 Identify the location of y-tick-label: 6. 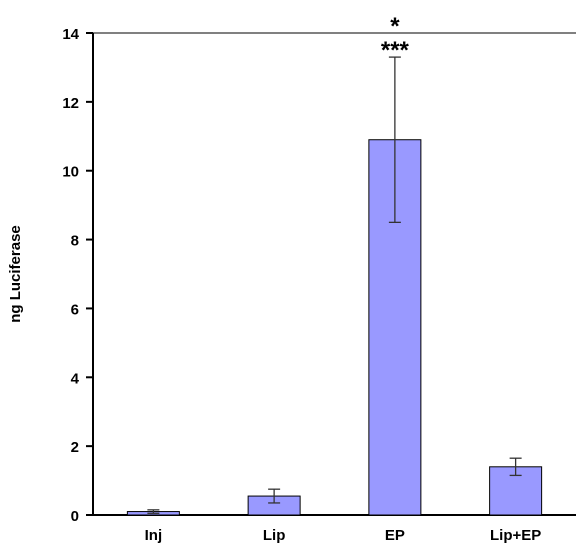
(75, 309).